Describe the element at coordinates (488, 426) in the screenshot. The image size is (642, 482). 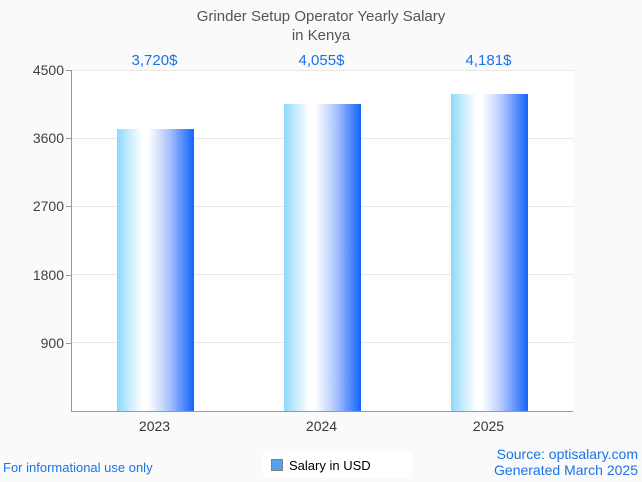
I see `x-axis-label: 2025` at that location.